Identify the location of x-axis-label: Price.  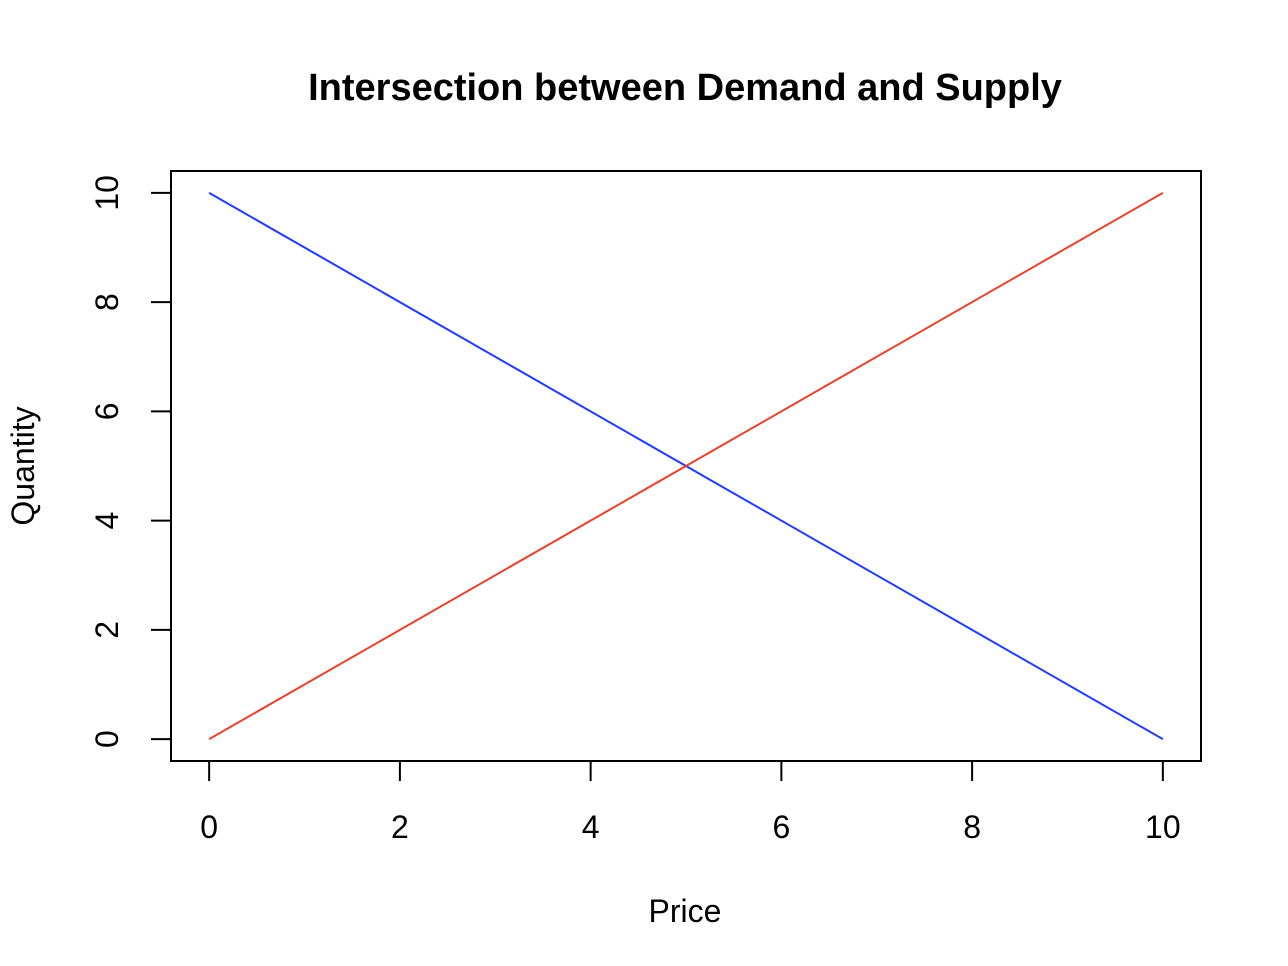
(685, 911).